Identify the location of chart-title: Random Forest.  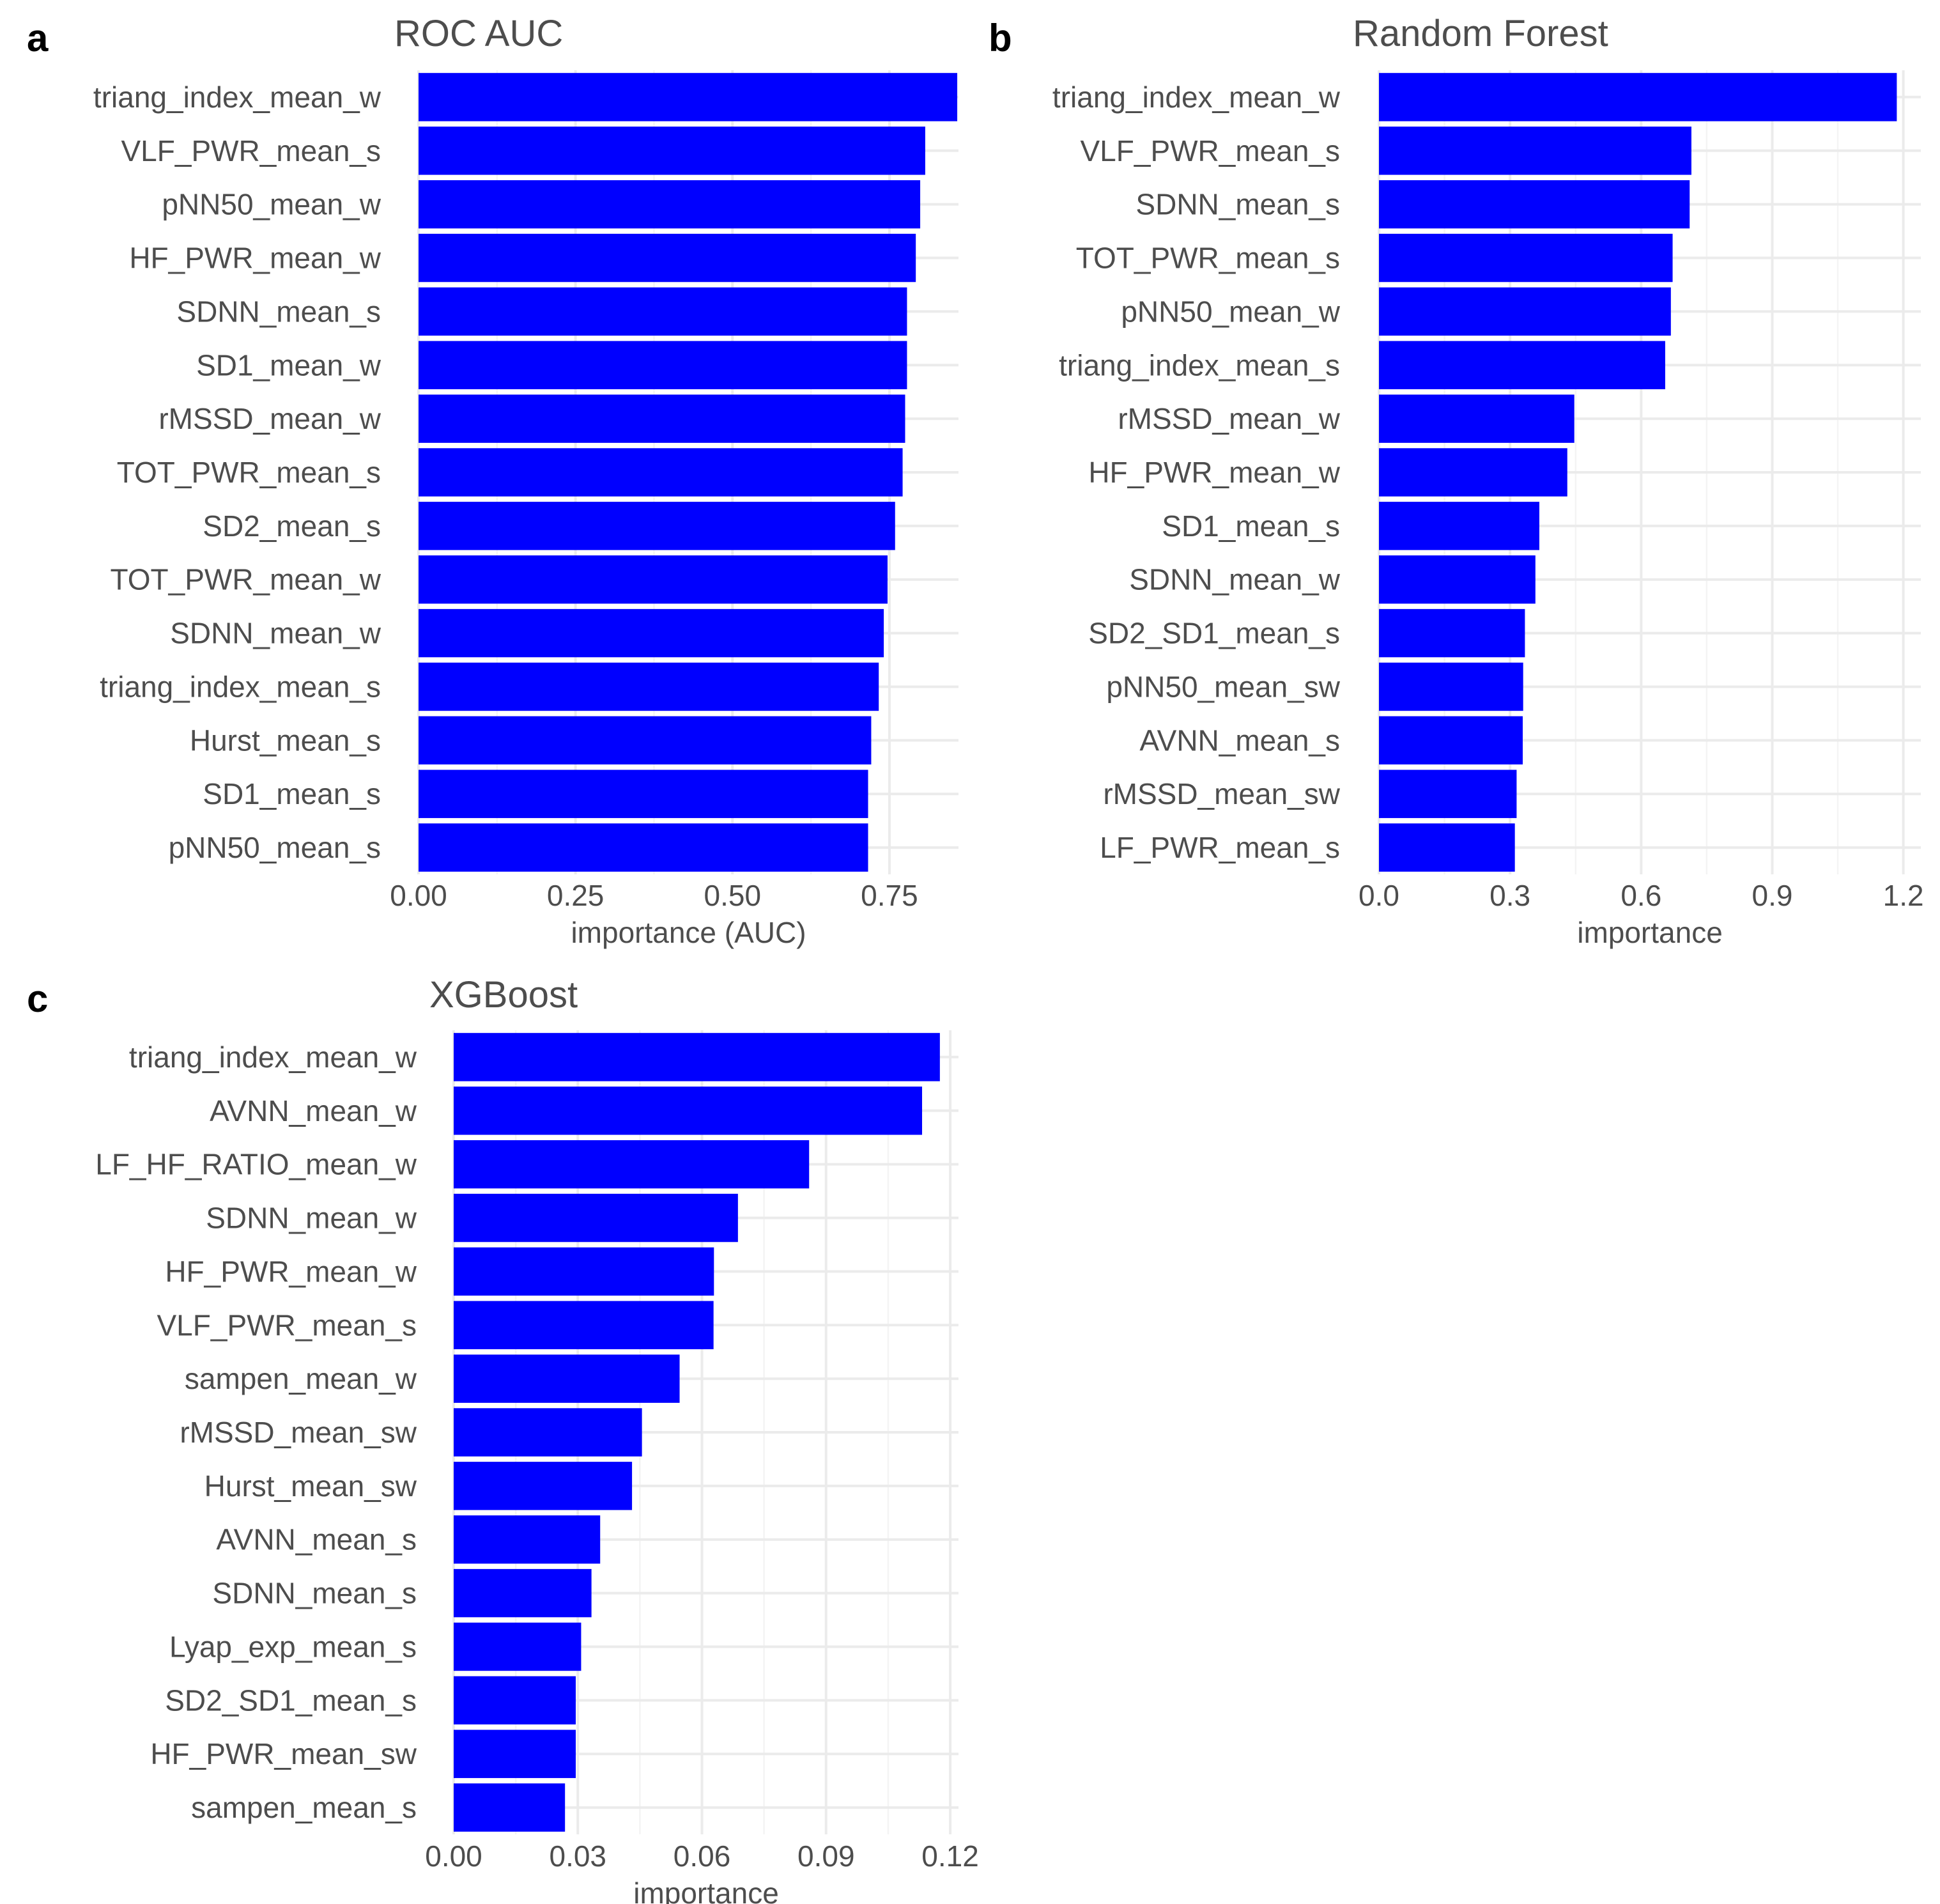
(1480, 33).